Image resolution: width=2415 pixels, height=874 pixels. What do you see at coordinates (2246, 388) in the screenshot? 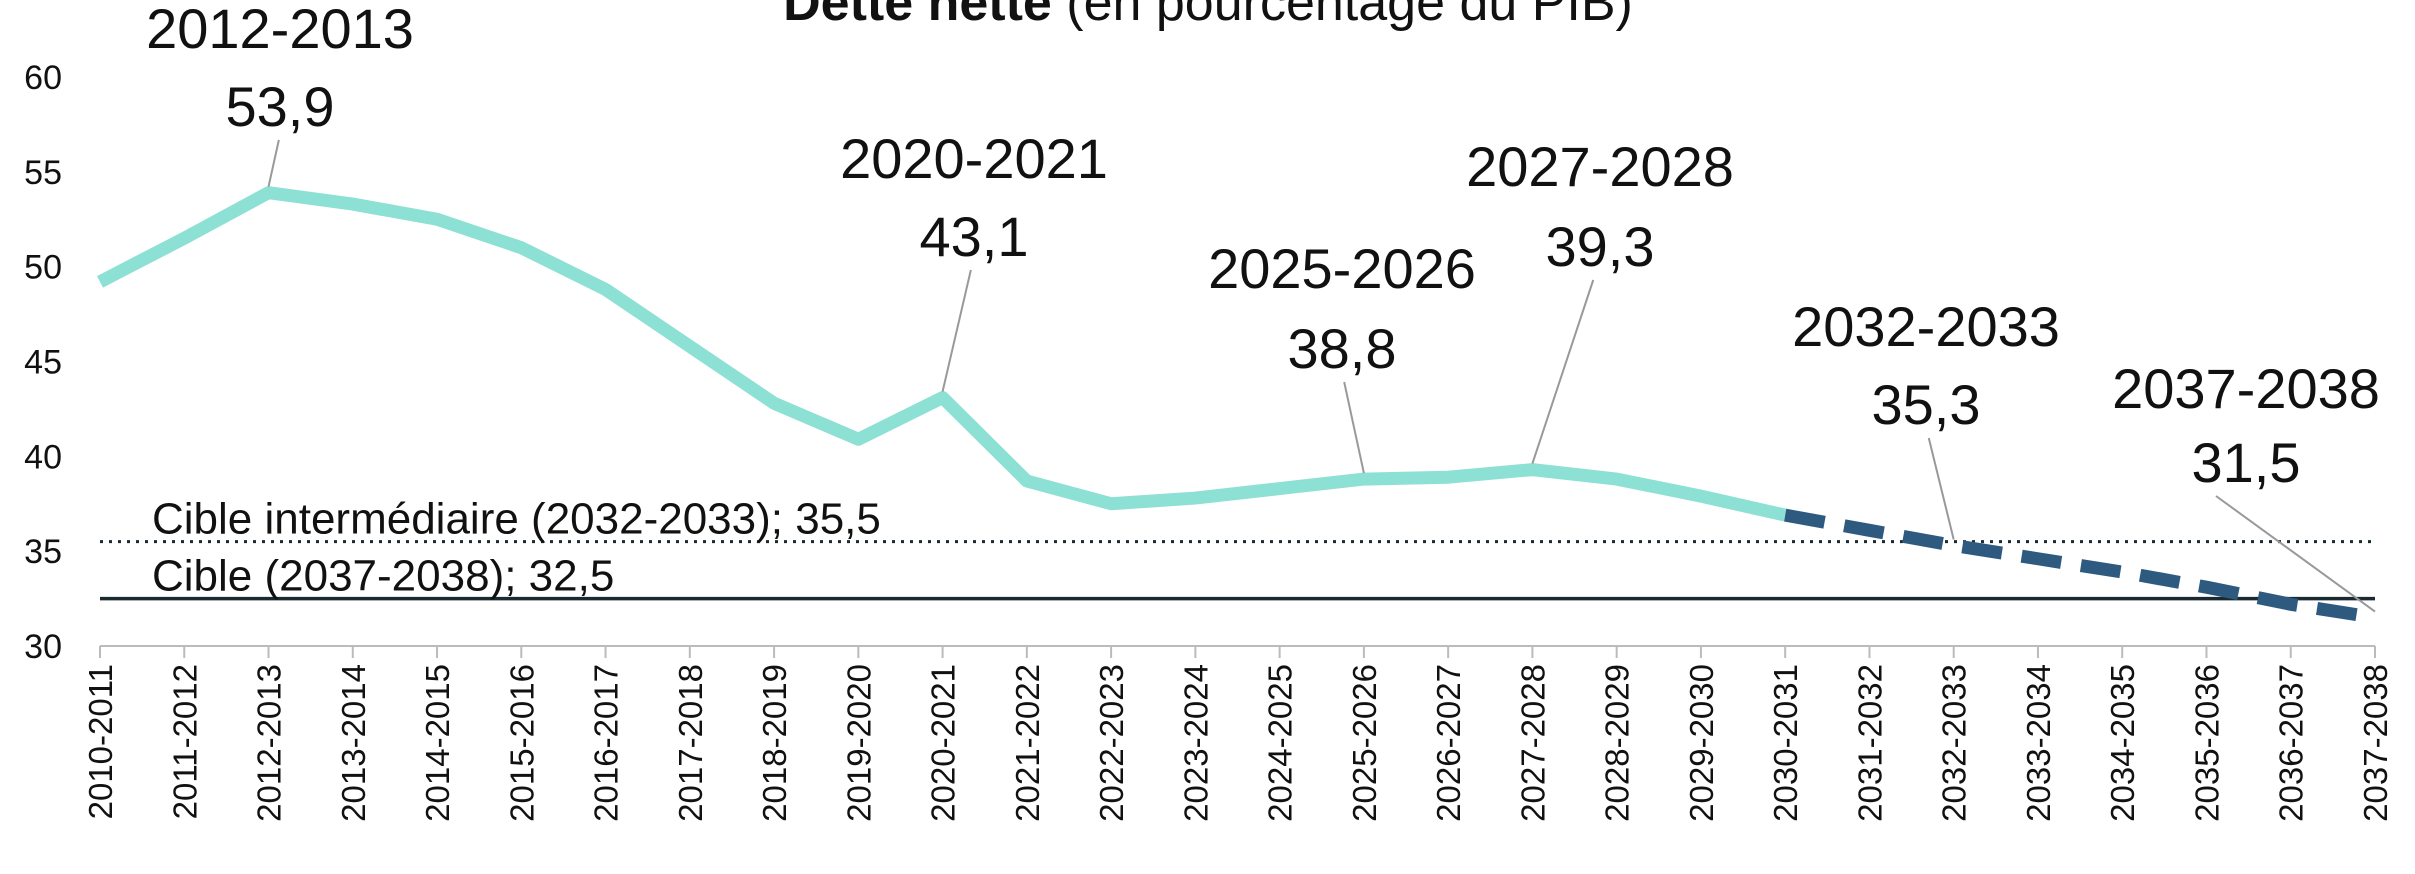
I see `annotation-category: 2037-2038` at bounding box center [2246, 388].